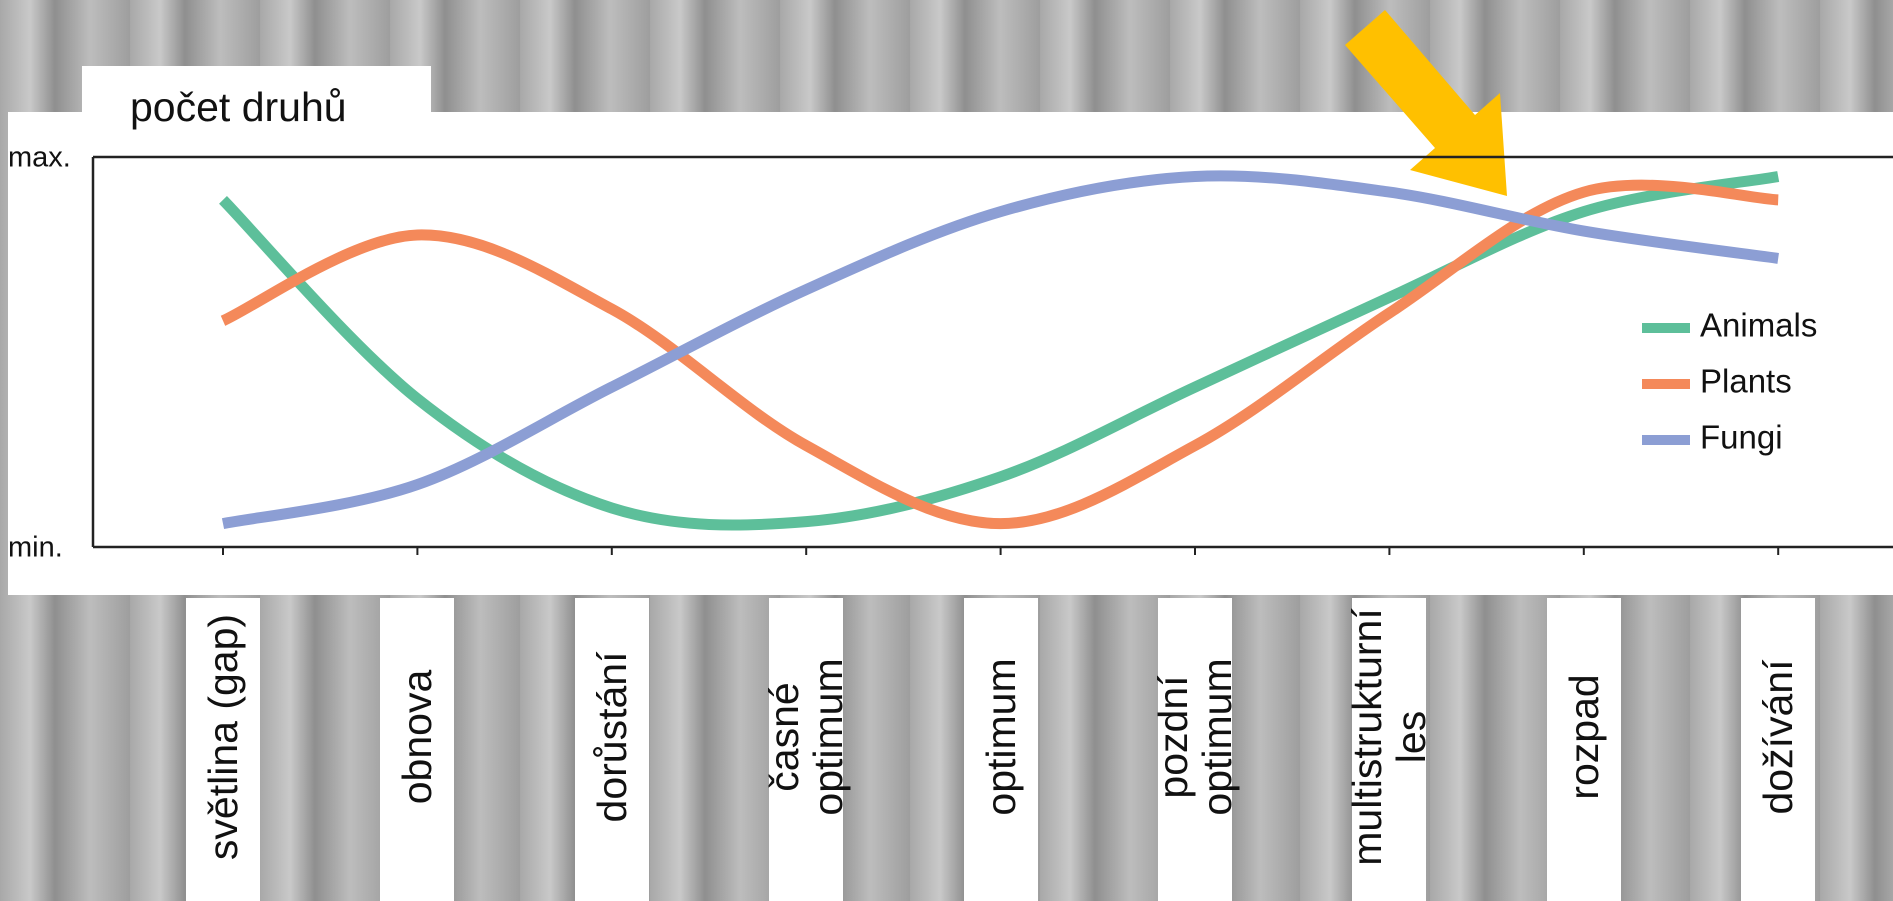 The image size is (1893, 901). What do you see at coordinates (238, 107) in the screenshot?
I see `chart-title: počet druhů` at bounding box center [238, 107].